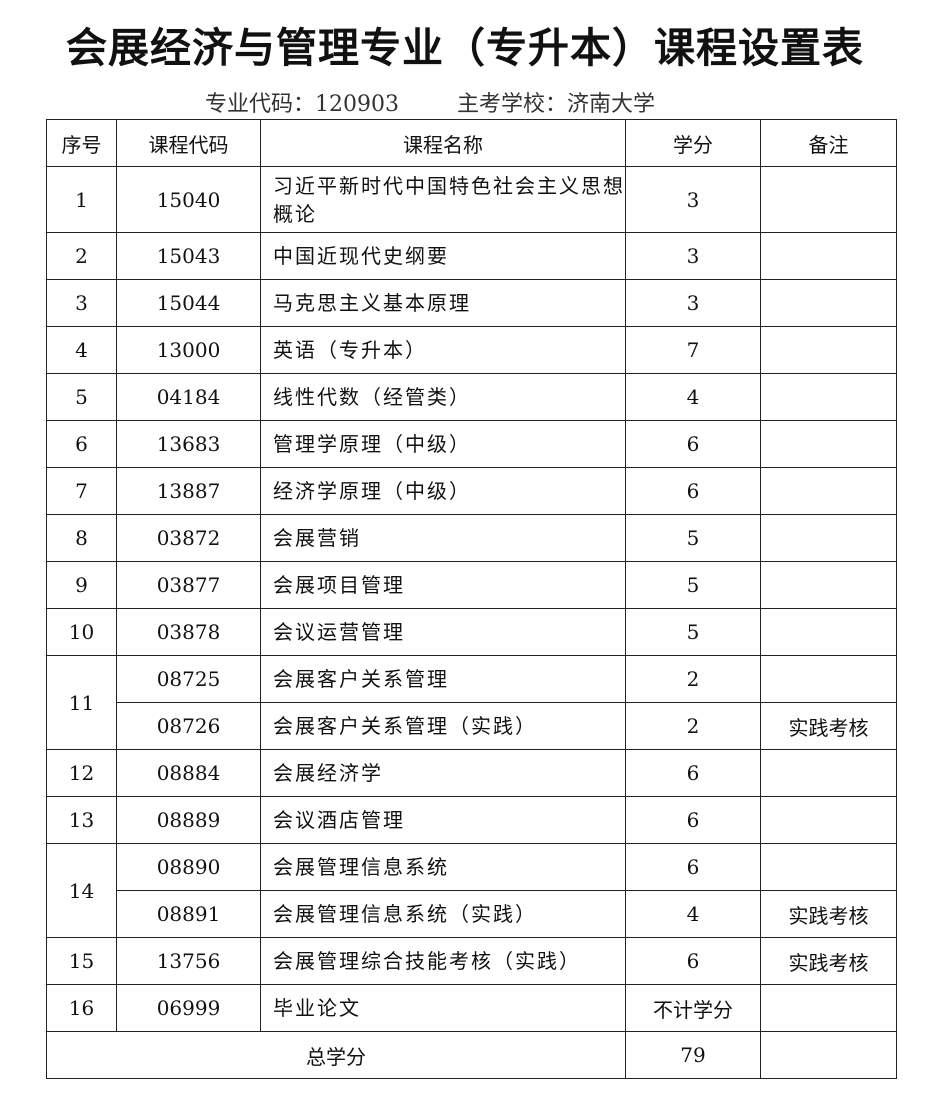  Describe the element at coordinates (443, 632) in the screenshot. I see `course-name: 会议运营管理` at that location.